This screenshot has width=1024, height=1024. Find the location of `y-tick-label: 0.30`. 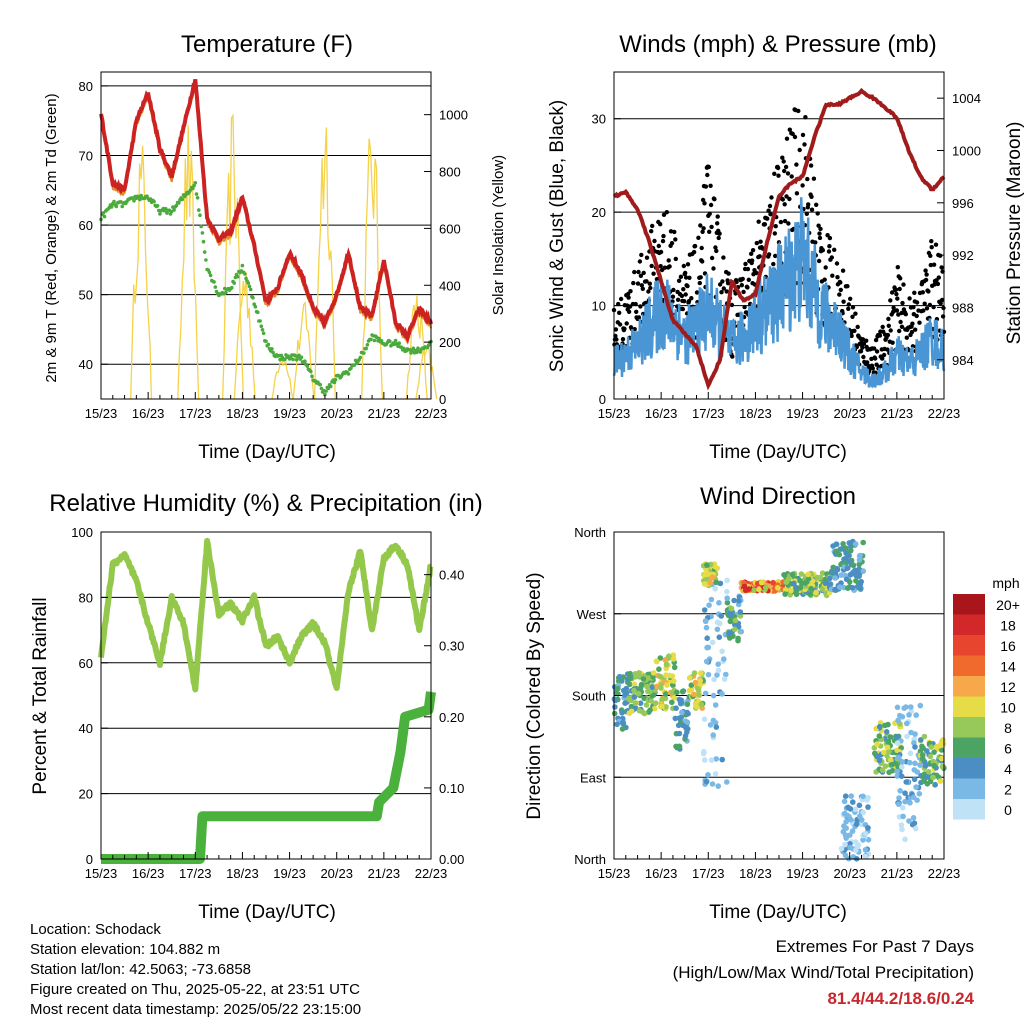

y-tick-label: 0.30 is located at coordinates (451, 646).